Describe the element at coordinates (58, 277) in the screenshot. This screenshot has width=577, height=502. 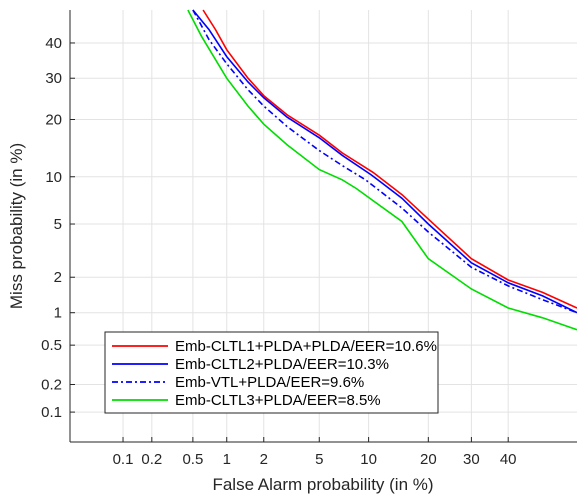
I see `y-tick-label: 2` at that location.